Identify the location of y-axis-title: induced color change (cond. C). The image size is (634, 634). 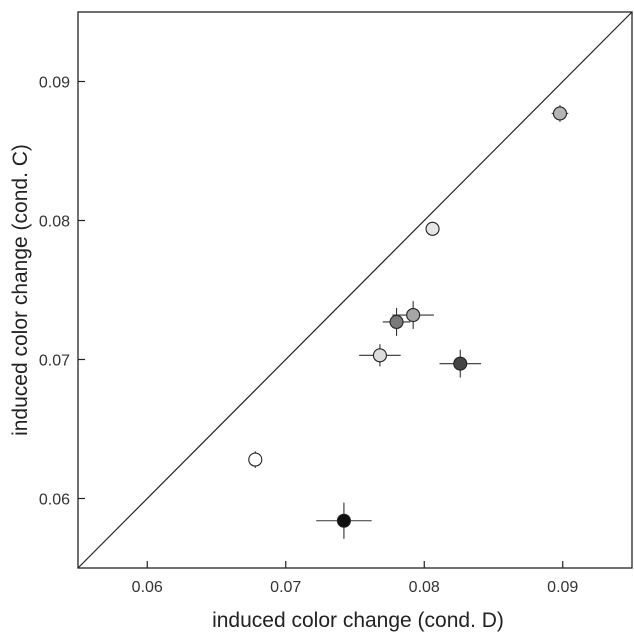
(20, 290).